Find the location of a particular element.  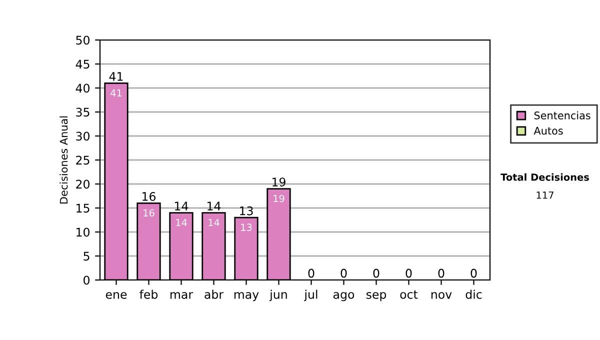

x-tick-label: feb is located at coordinates (149, 294).